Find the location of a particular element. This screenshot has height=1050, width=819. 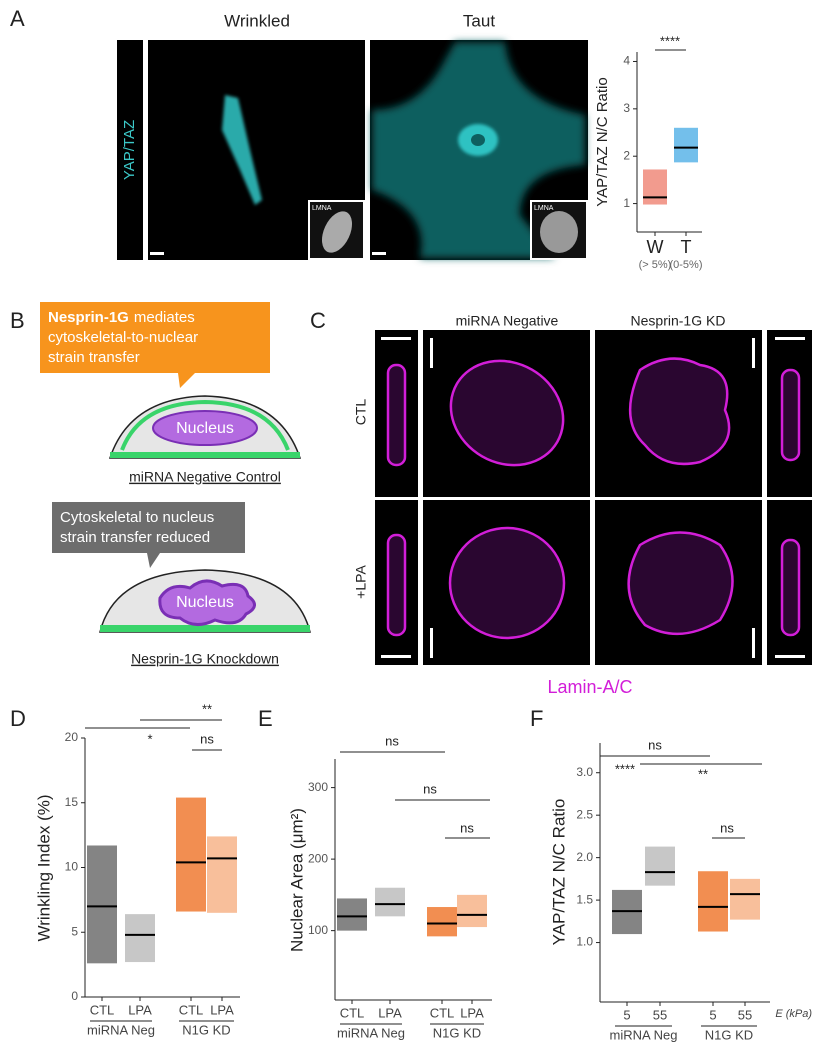

y-tick-label: 2 is located at coordinates (626, 155).